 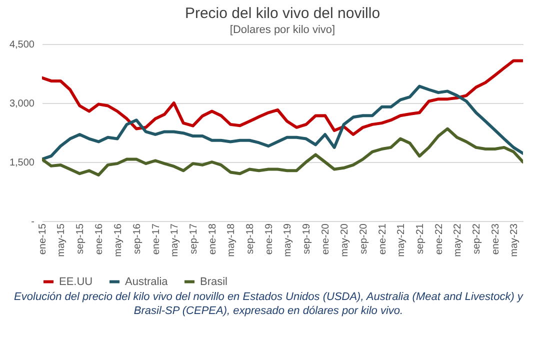 I want to click on x-tick-label: may-16, so click(x=118, y=240).